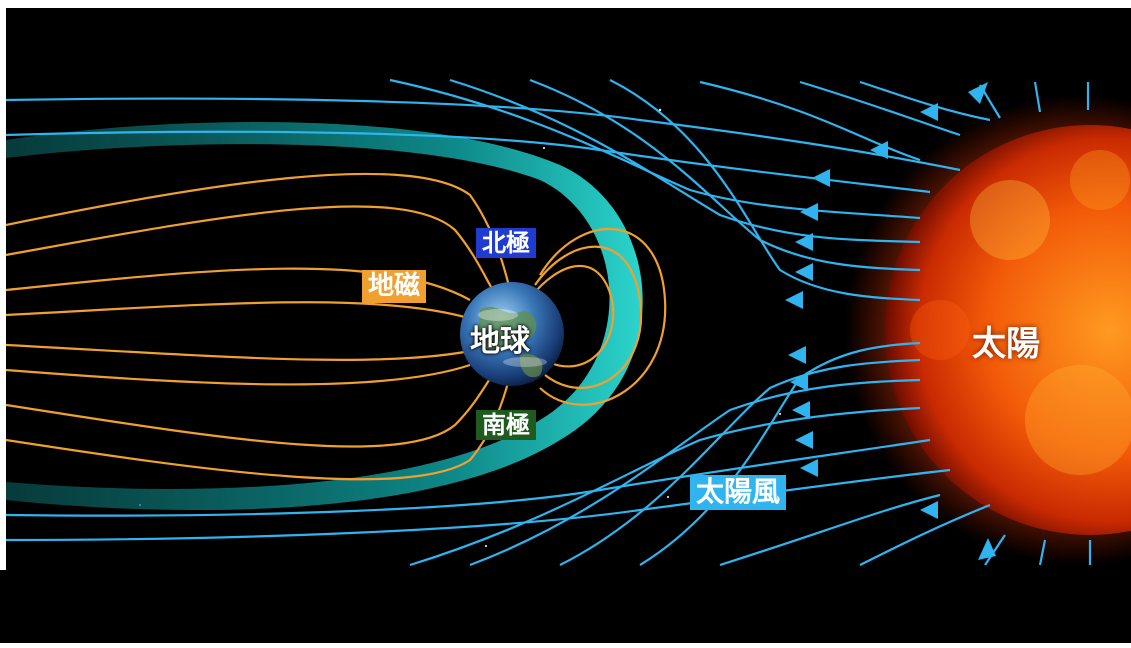 This screenshot has height=648, width=1131. I want to click on geomagnetism-label: 地磁, so click(394, 286).